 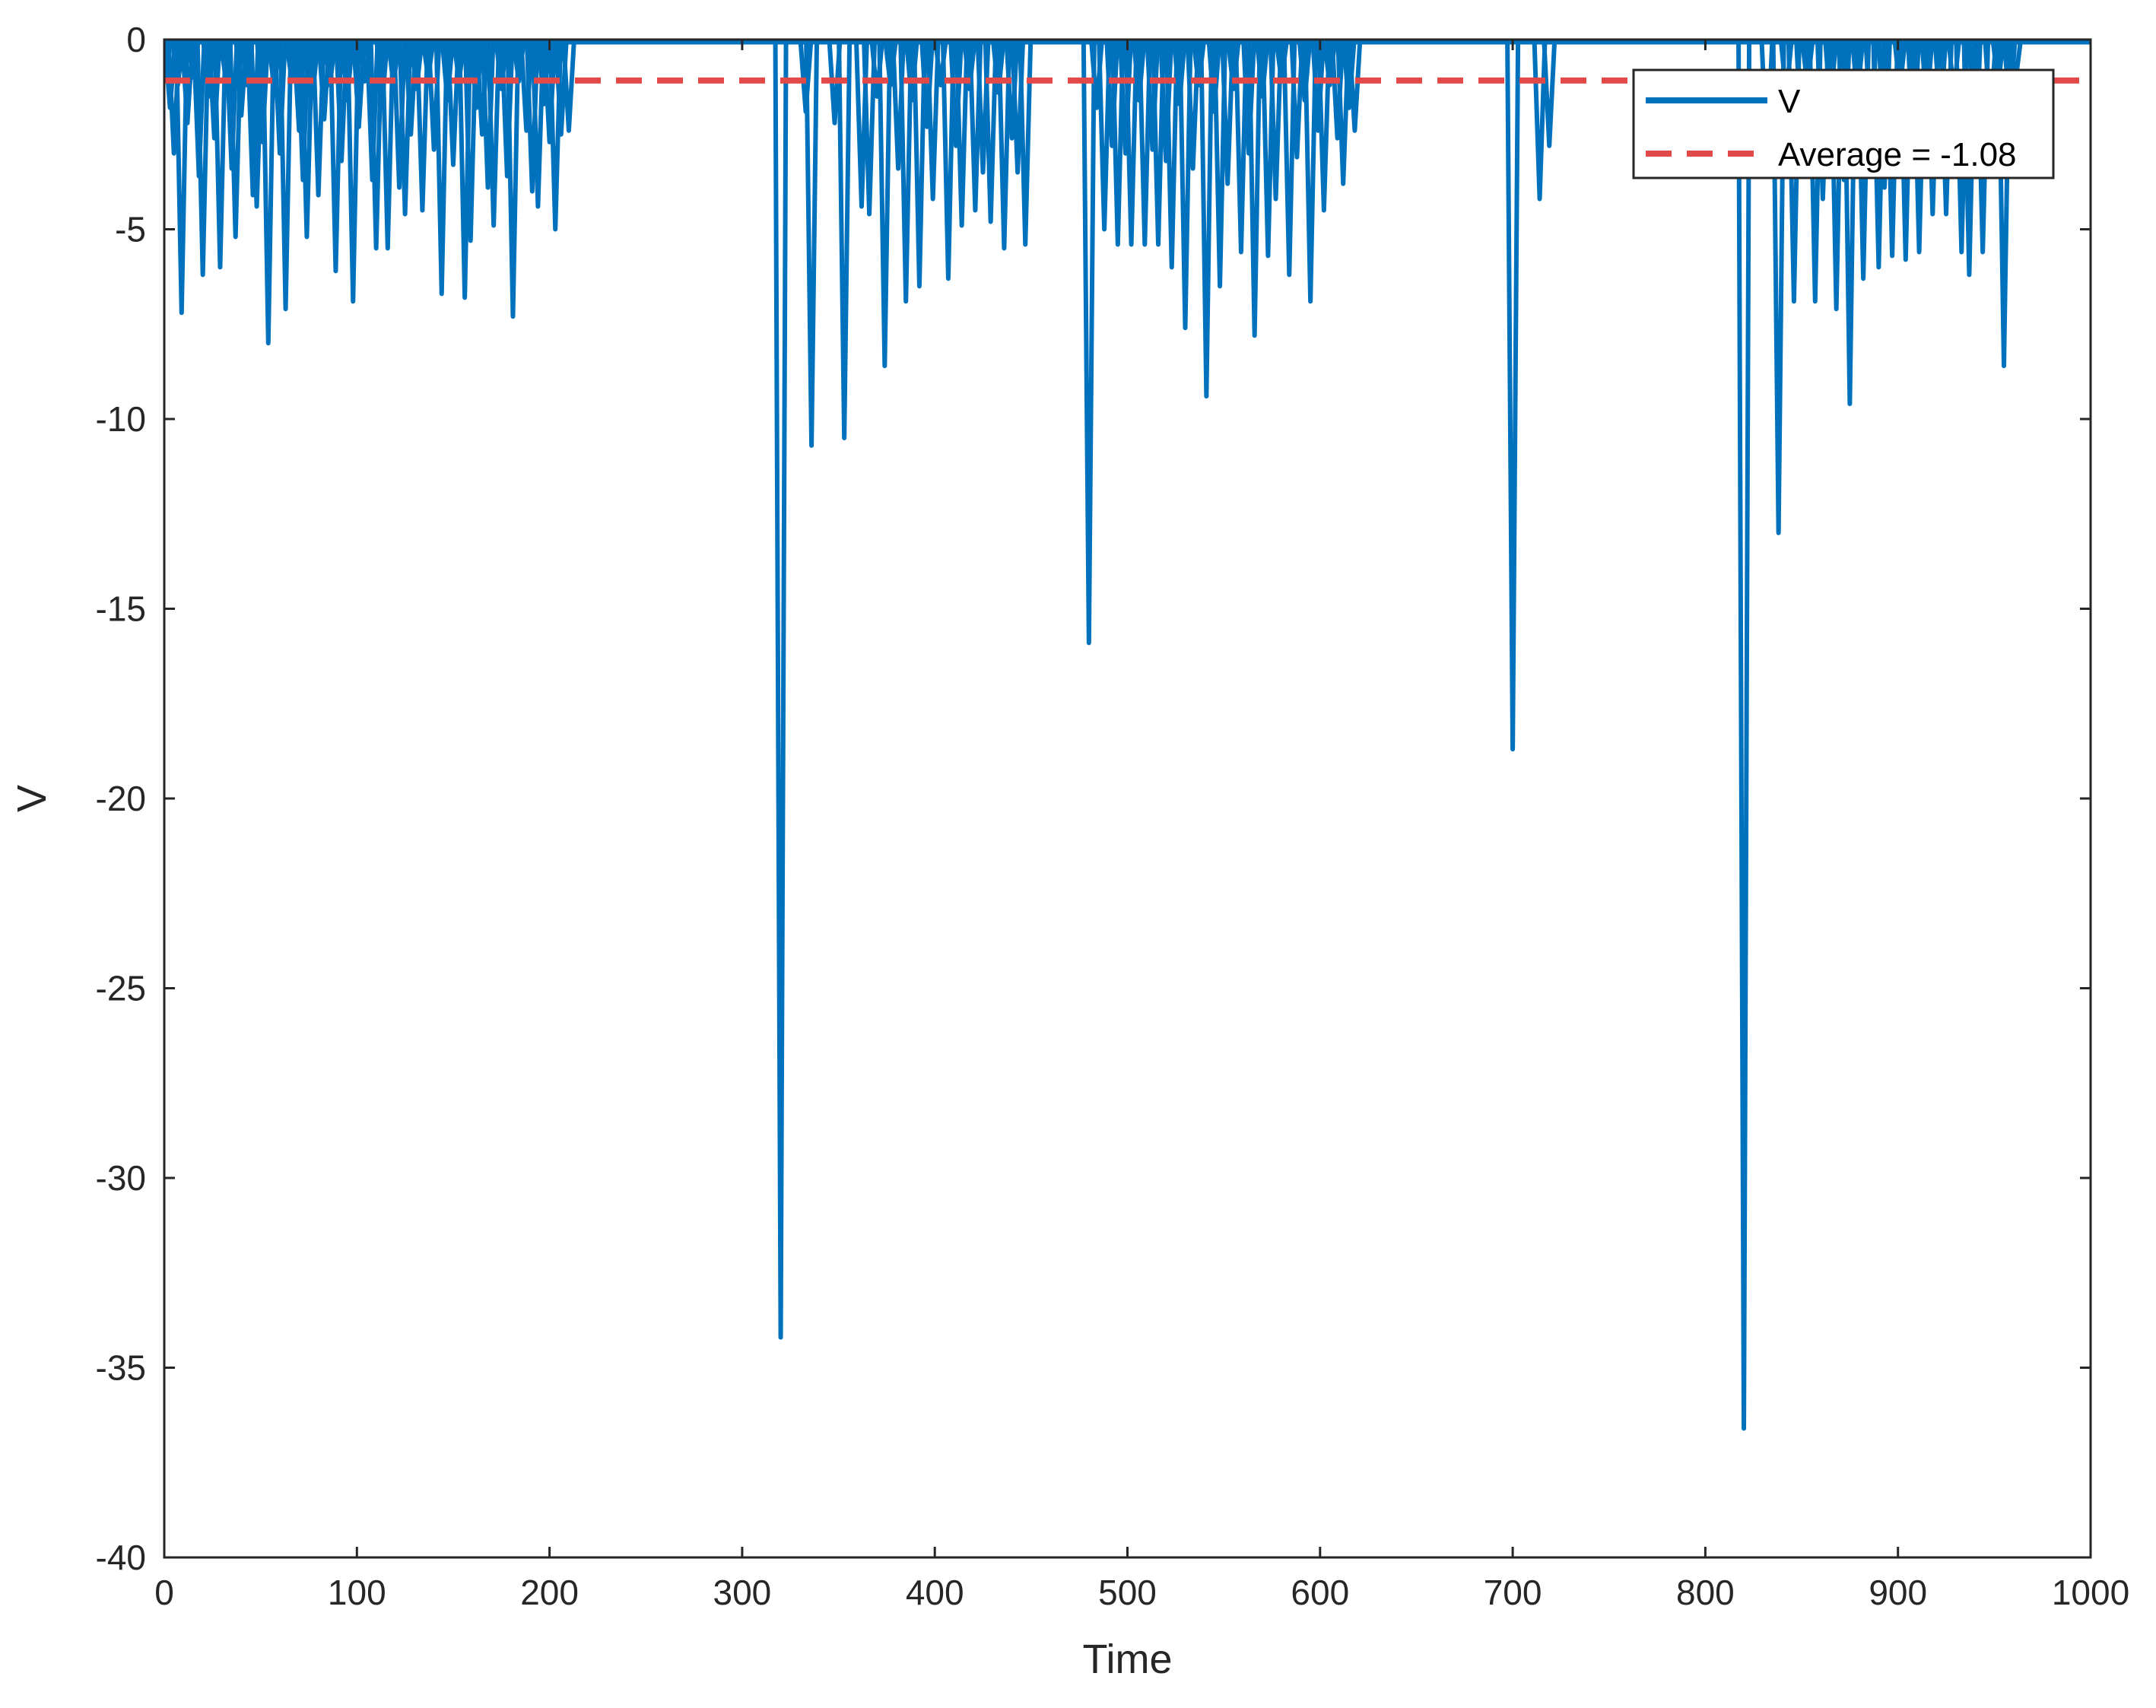 What do you see at coordinates (1320, 1593) in the screenshot?
I see `x-tick-label: 600` at bounding box center [1320, 1593].